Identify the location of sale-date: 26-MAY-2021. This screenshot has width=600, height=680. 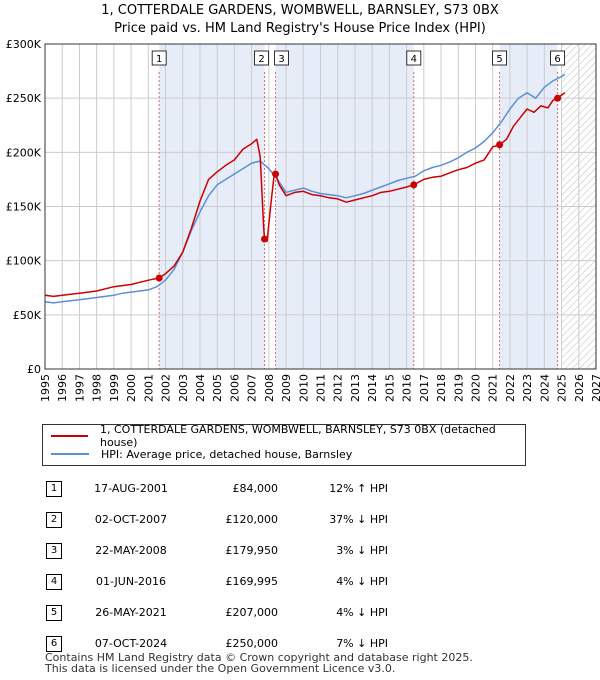
(131, 612).